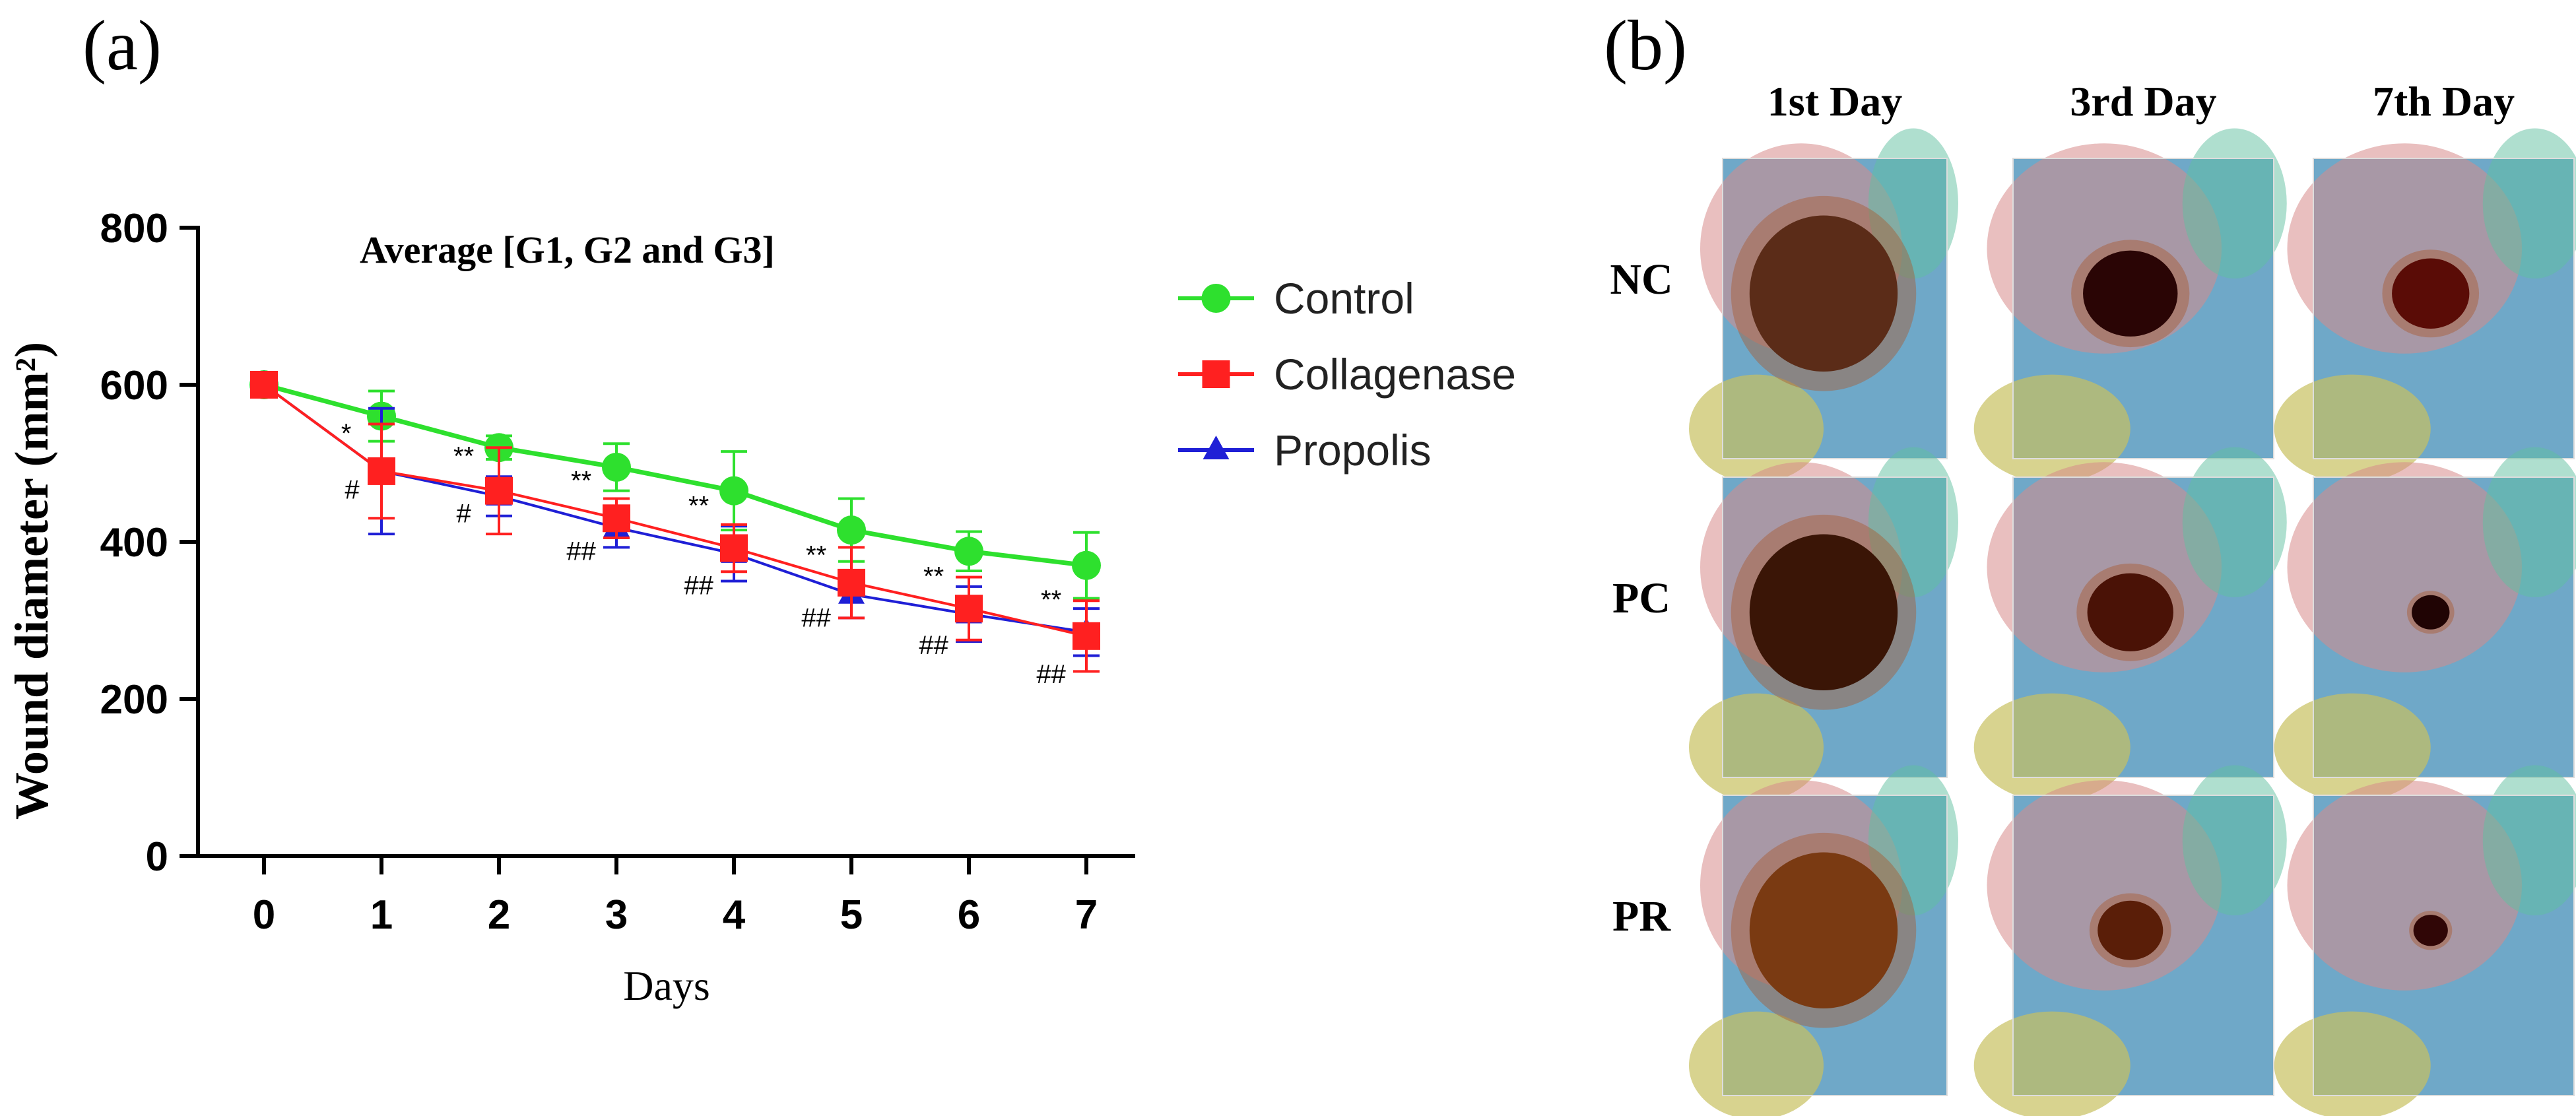 The image size is (2576, 1116). I want to click on series-collagenase, so click(675, 522).